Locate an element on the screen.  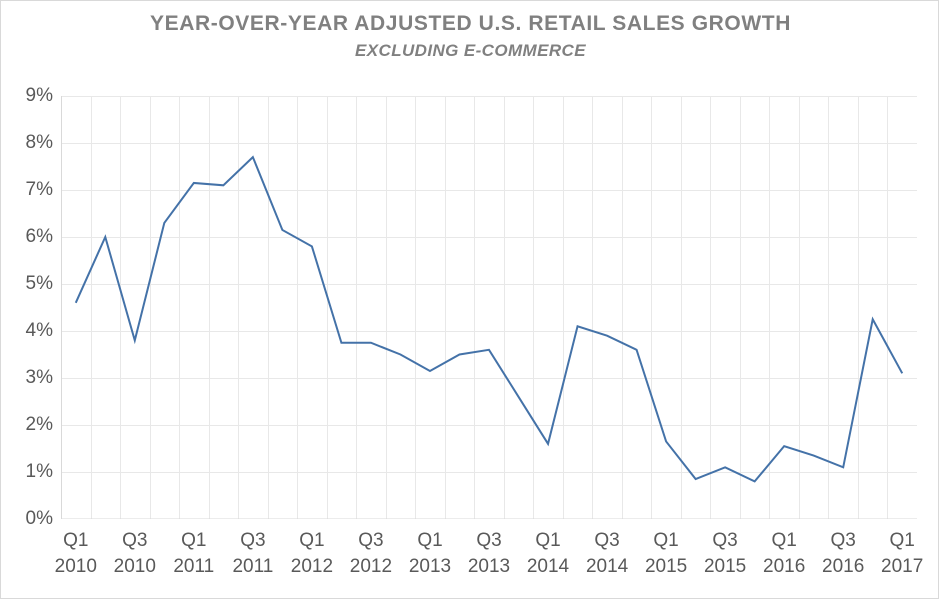
x-tick-label: Q3 2010 is located at coordinates (135, 554).